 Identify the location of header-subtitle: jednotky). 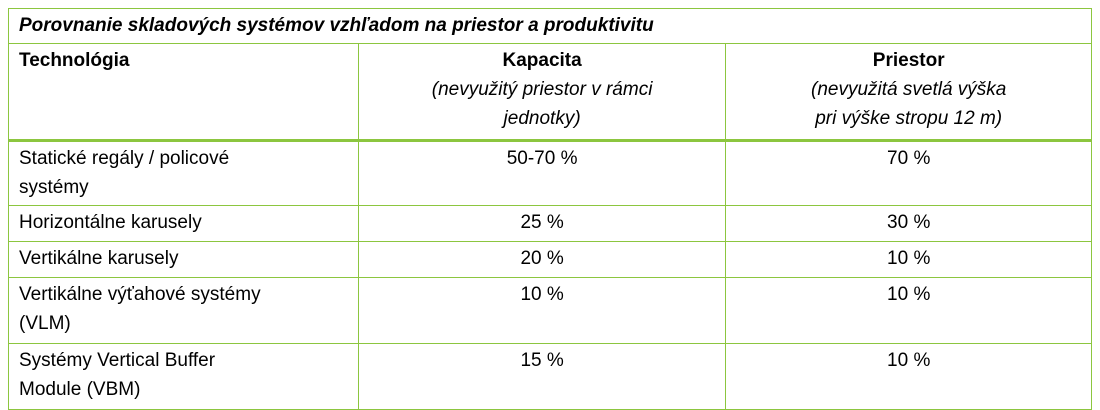
(542, 118).